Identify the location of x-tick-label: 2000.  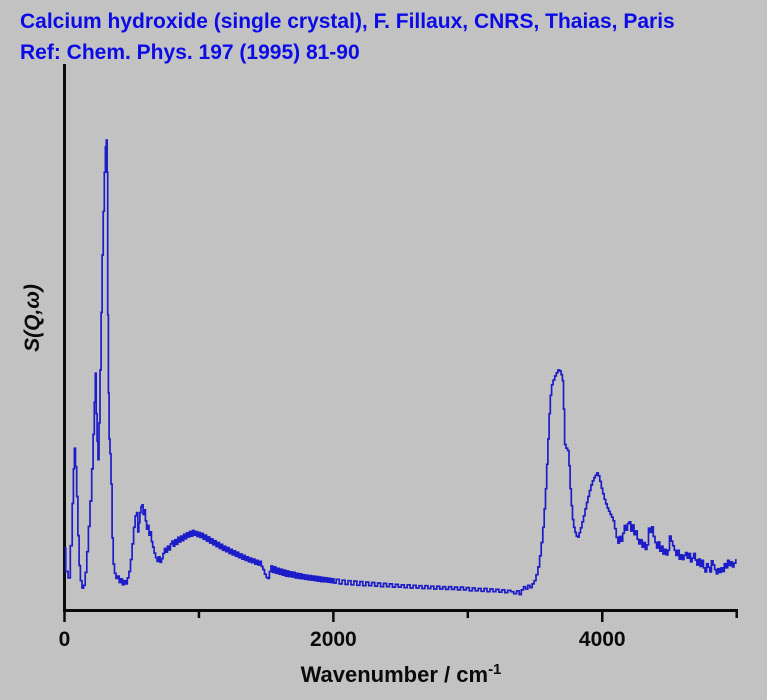
(333, 639).